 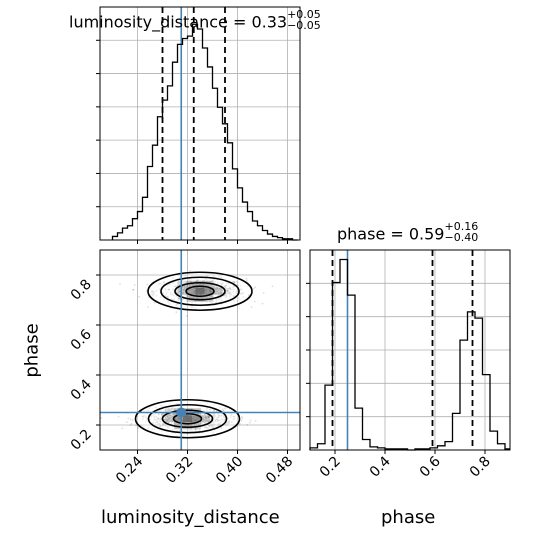 What do you see at coordinates (269, 22) in the screenshot?
I see `ld-title-value: 0.33` at bounding box center [269, 22].